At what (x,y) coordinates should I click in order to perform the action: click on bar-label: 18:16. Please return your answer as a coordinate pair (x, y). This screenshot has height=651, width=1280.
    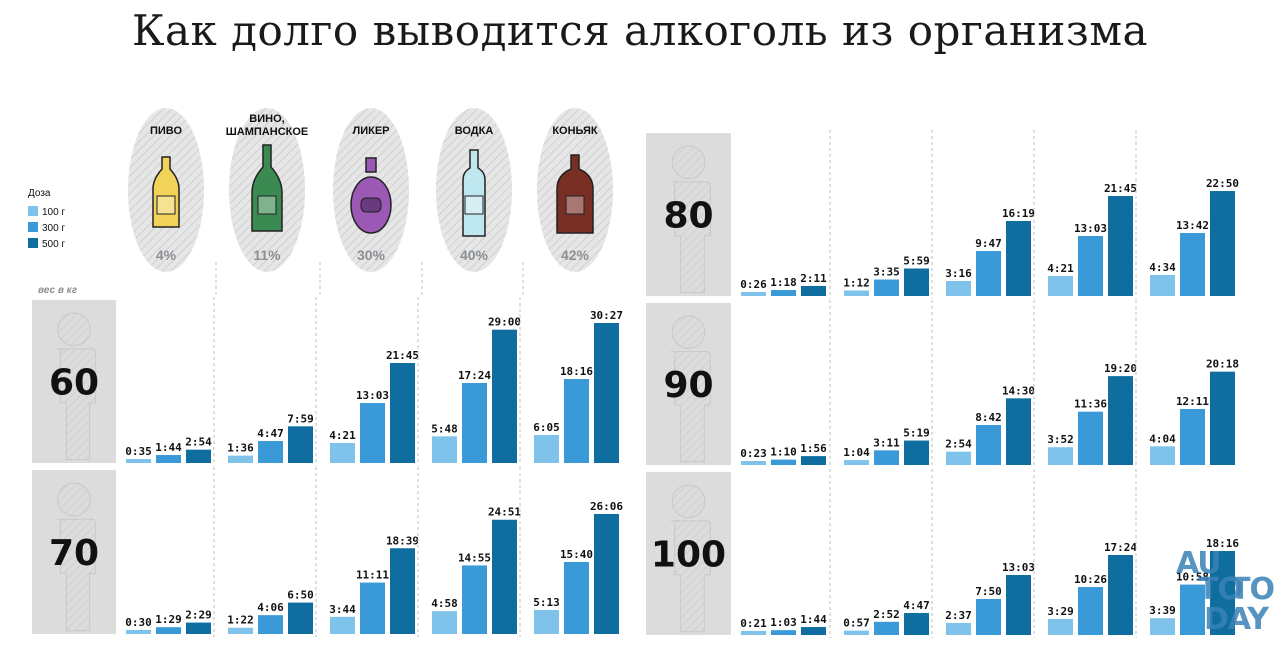
    Looking at the image, I should click on (1222, 543).